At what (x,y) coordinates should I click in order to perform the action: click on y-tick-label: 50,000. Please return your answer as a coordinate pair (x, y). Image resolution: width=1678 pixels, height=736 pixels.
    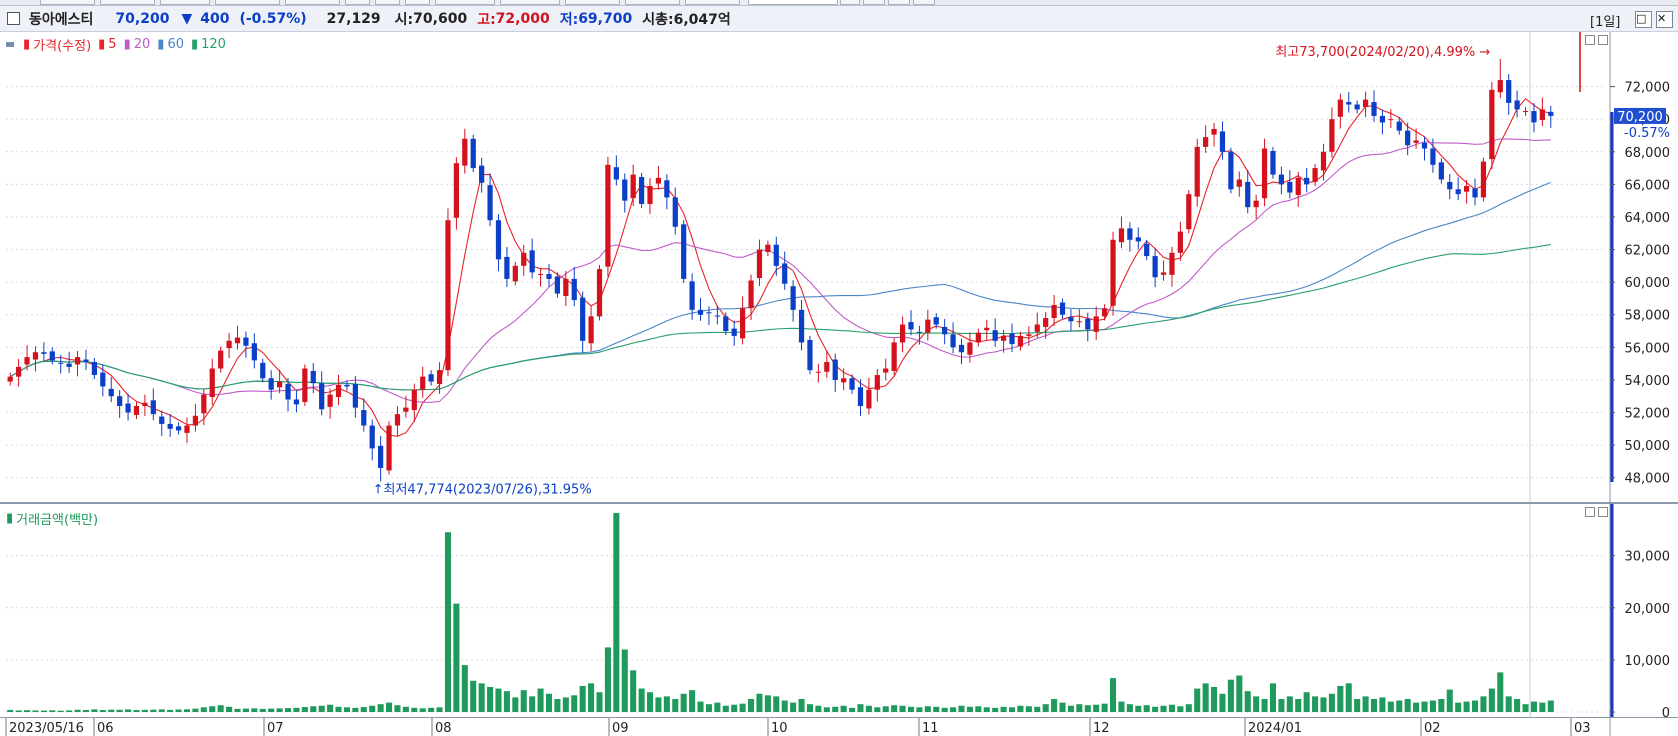
    Looking at the image, I should click on (1648, 446).